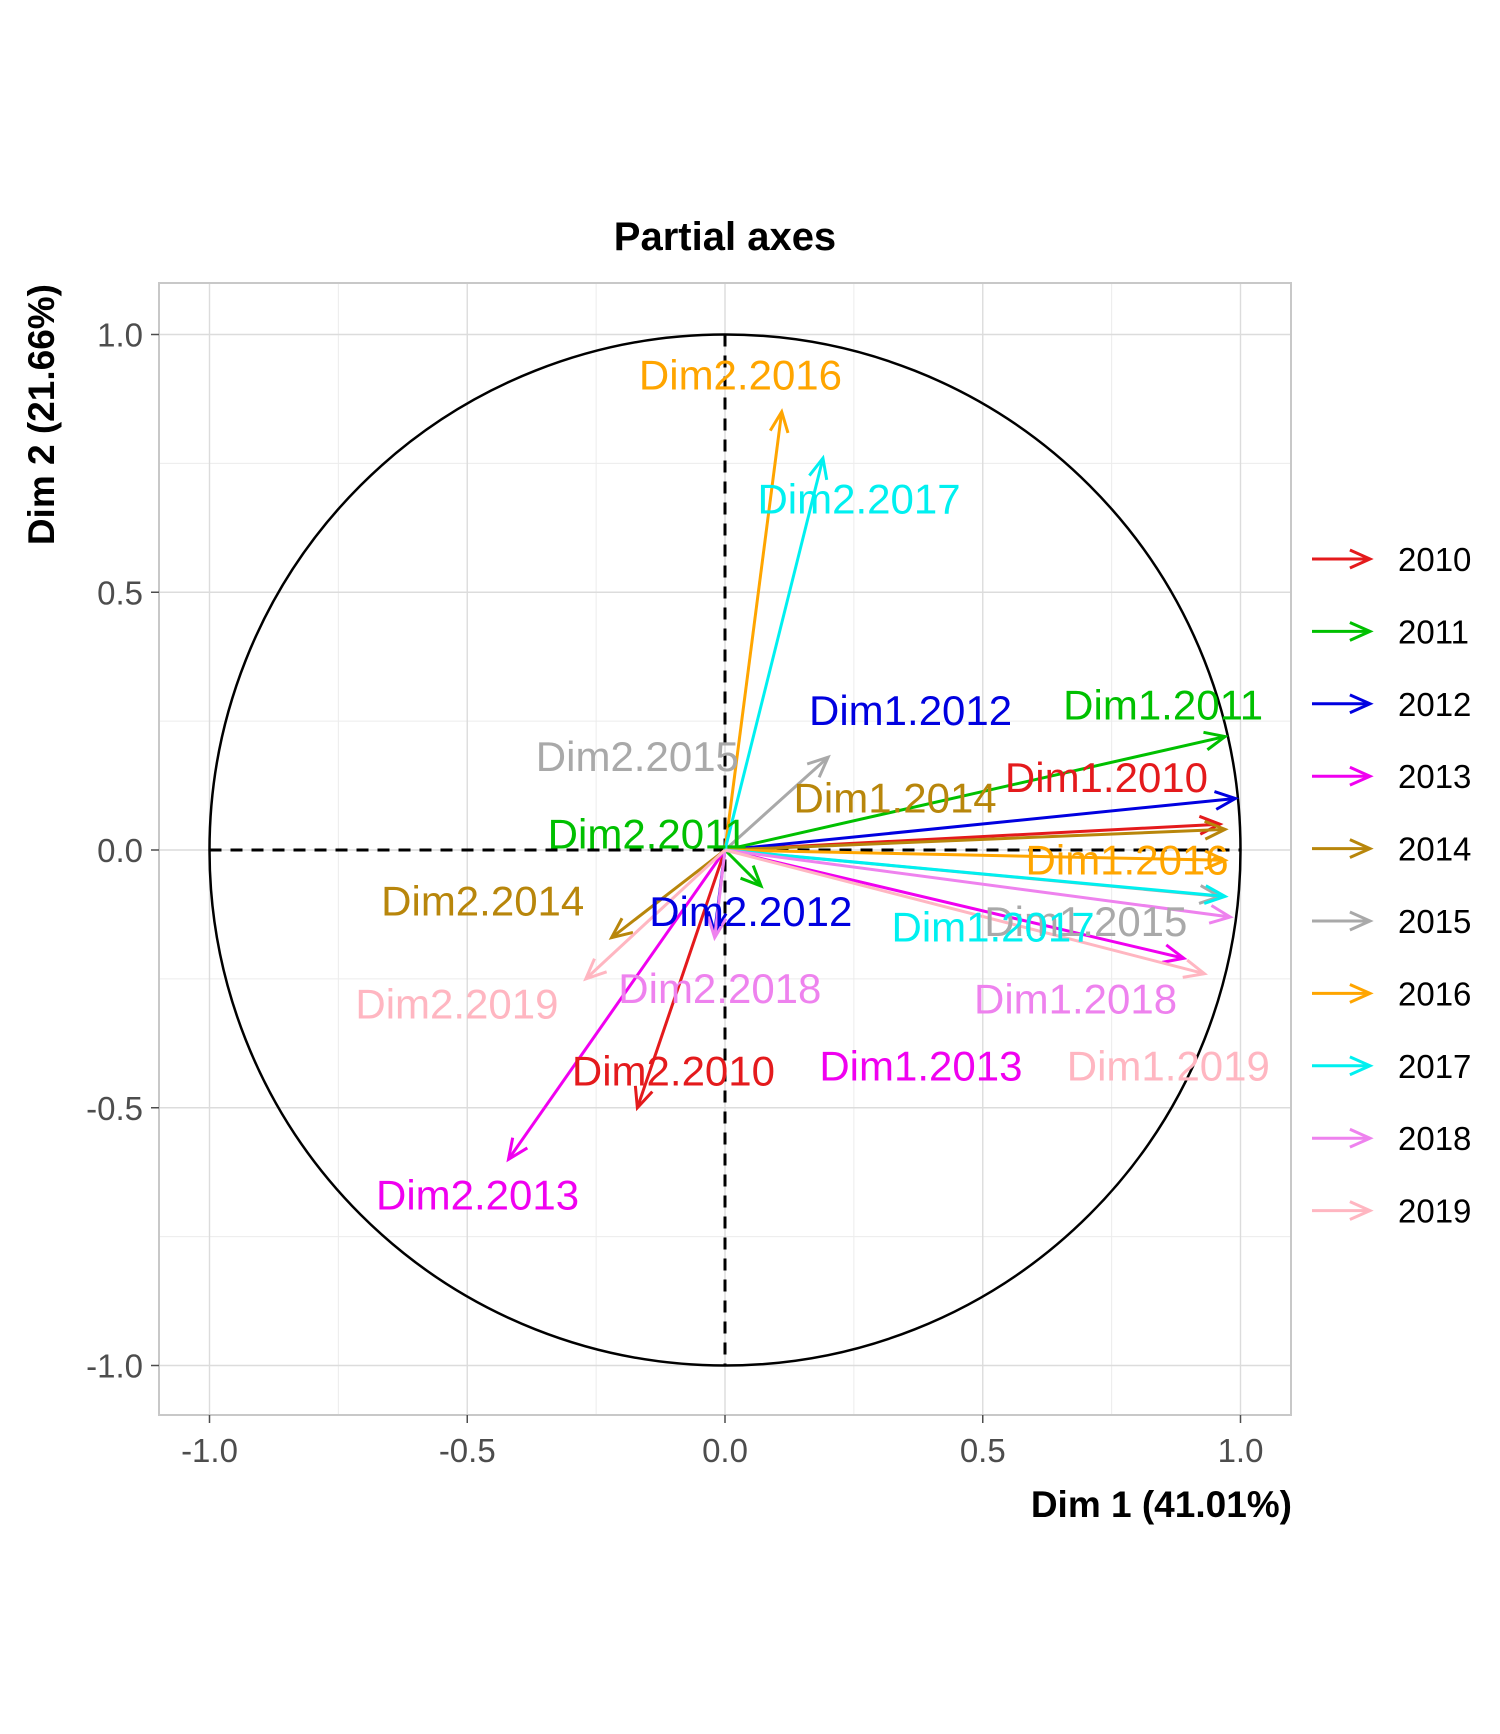 This screenshot has height=1734, width=1500. What do you see at coordinates (1433, 631) in the screenshot?
I see `legend-label: 2011` at bounding box center [1433, 631].